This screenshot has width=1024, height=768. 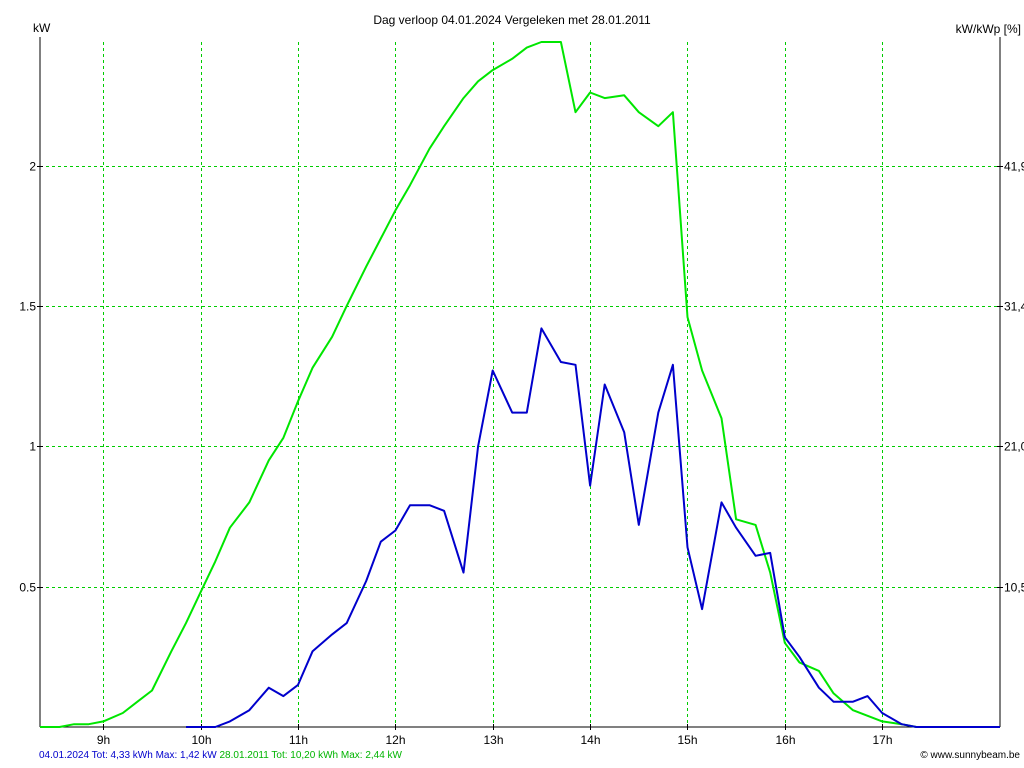 What do you see at coordinates (1010, 377) in the screenshot?
I see `y-axis-ticks-right: 10,5 21,0 31,4 41,9` at bounding box center [1010, 377].